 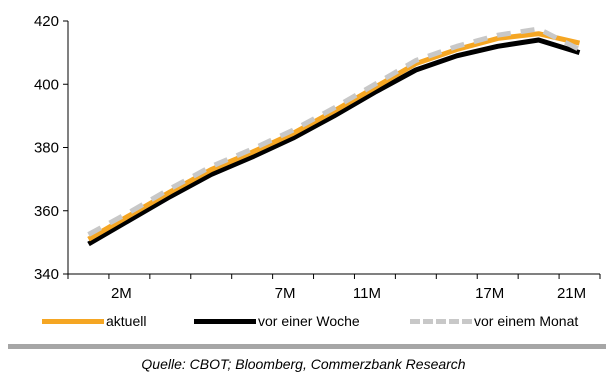 I want to click on x-tick-label: 7M, so click(x=285, y=292).